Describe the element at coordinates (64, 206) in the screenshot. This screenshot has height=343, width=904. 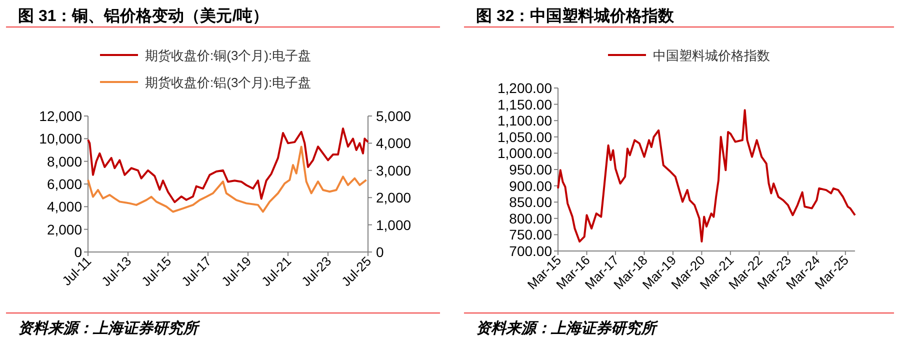
I see `y-tick-label: 4,000` at that location.